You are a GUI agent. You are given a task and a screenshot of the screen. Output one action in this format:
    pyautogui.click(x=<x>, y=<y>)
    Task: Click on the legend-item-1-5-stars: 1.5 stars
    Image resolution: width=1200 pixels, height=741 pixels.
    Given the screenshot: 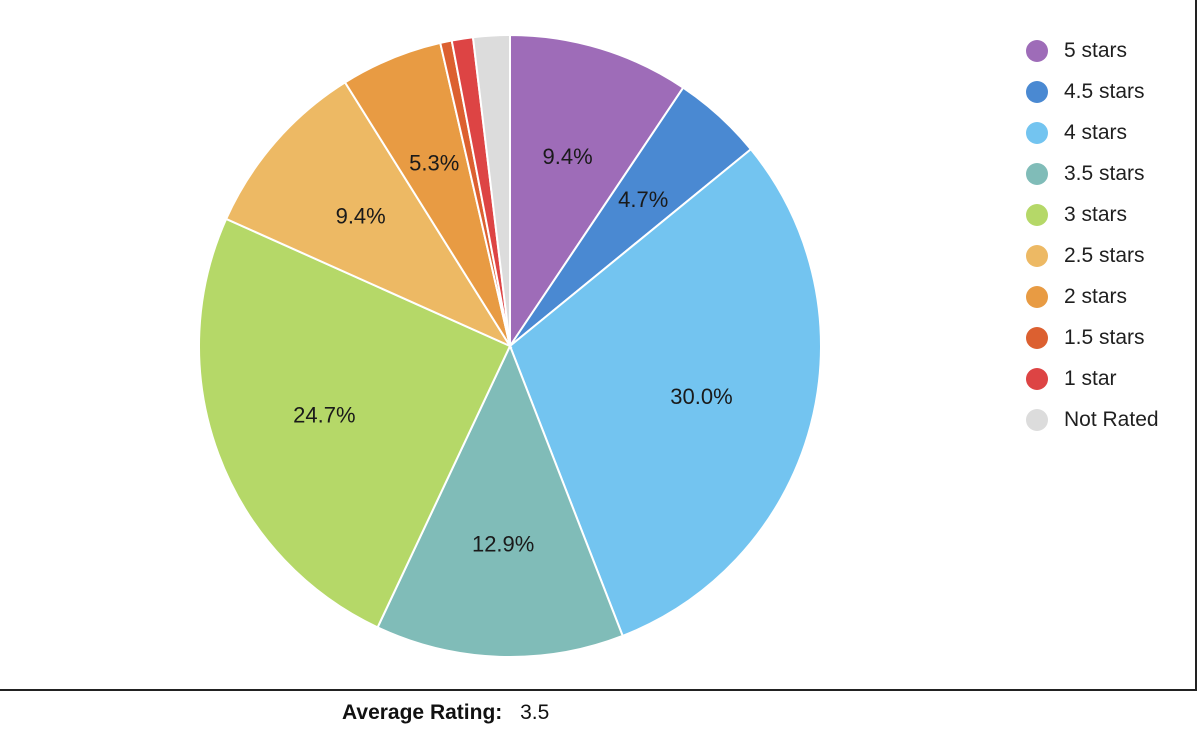 What is the action you would take?
    pyautogui.click(x=1092, y=337)
    